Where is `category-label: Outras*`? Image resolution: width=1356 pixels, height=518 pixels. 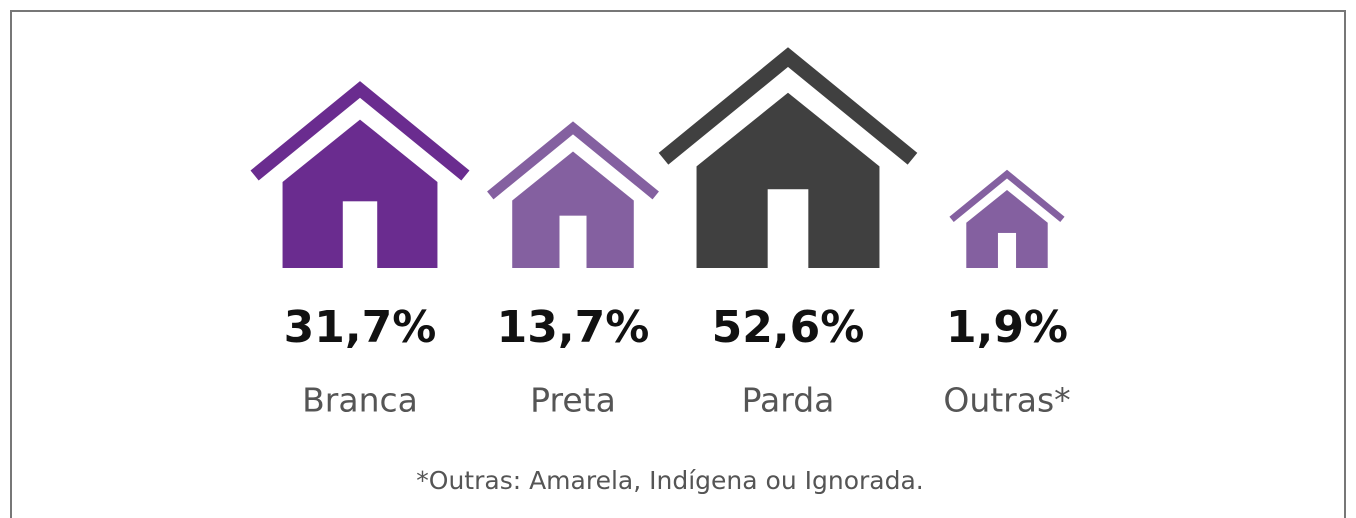
category-label: Outras* is located at coordinates (1006, 400).